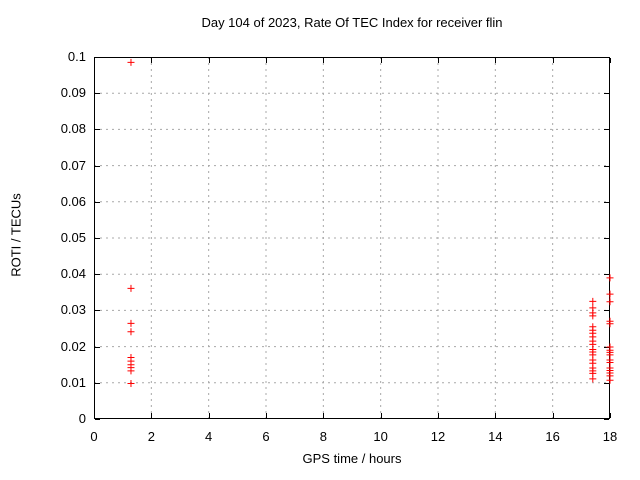 Image resolution: width=640 pixels, height=480 pixels. What do you see at coordinates (73, 93) in the screenshot?
I see `y-tick-label: 0.09` at bounding box center [73, 93].